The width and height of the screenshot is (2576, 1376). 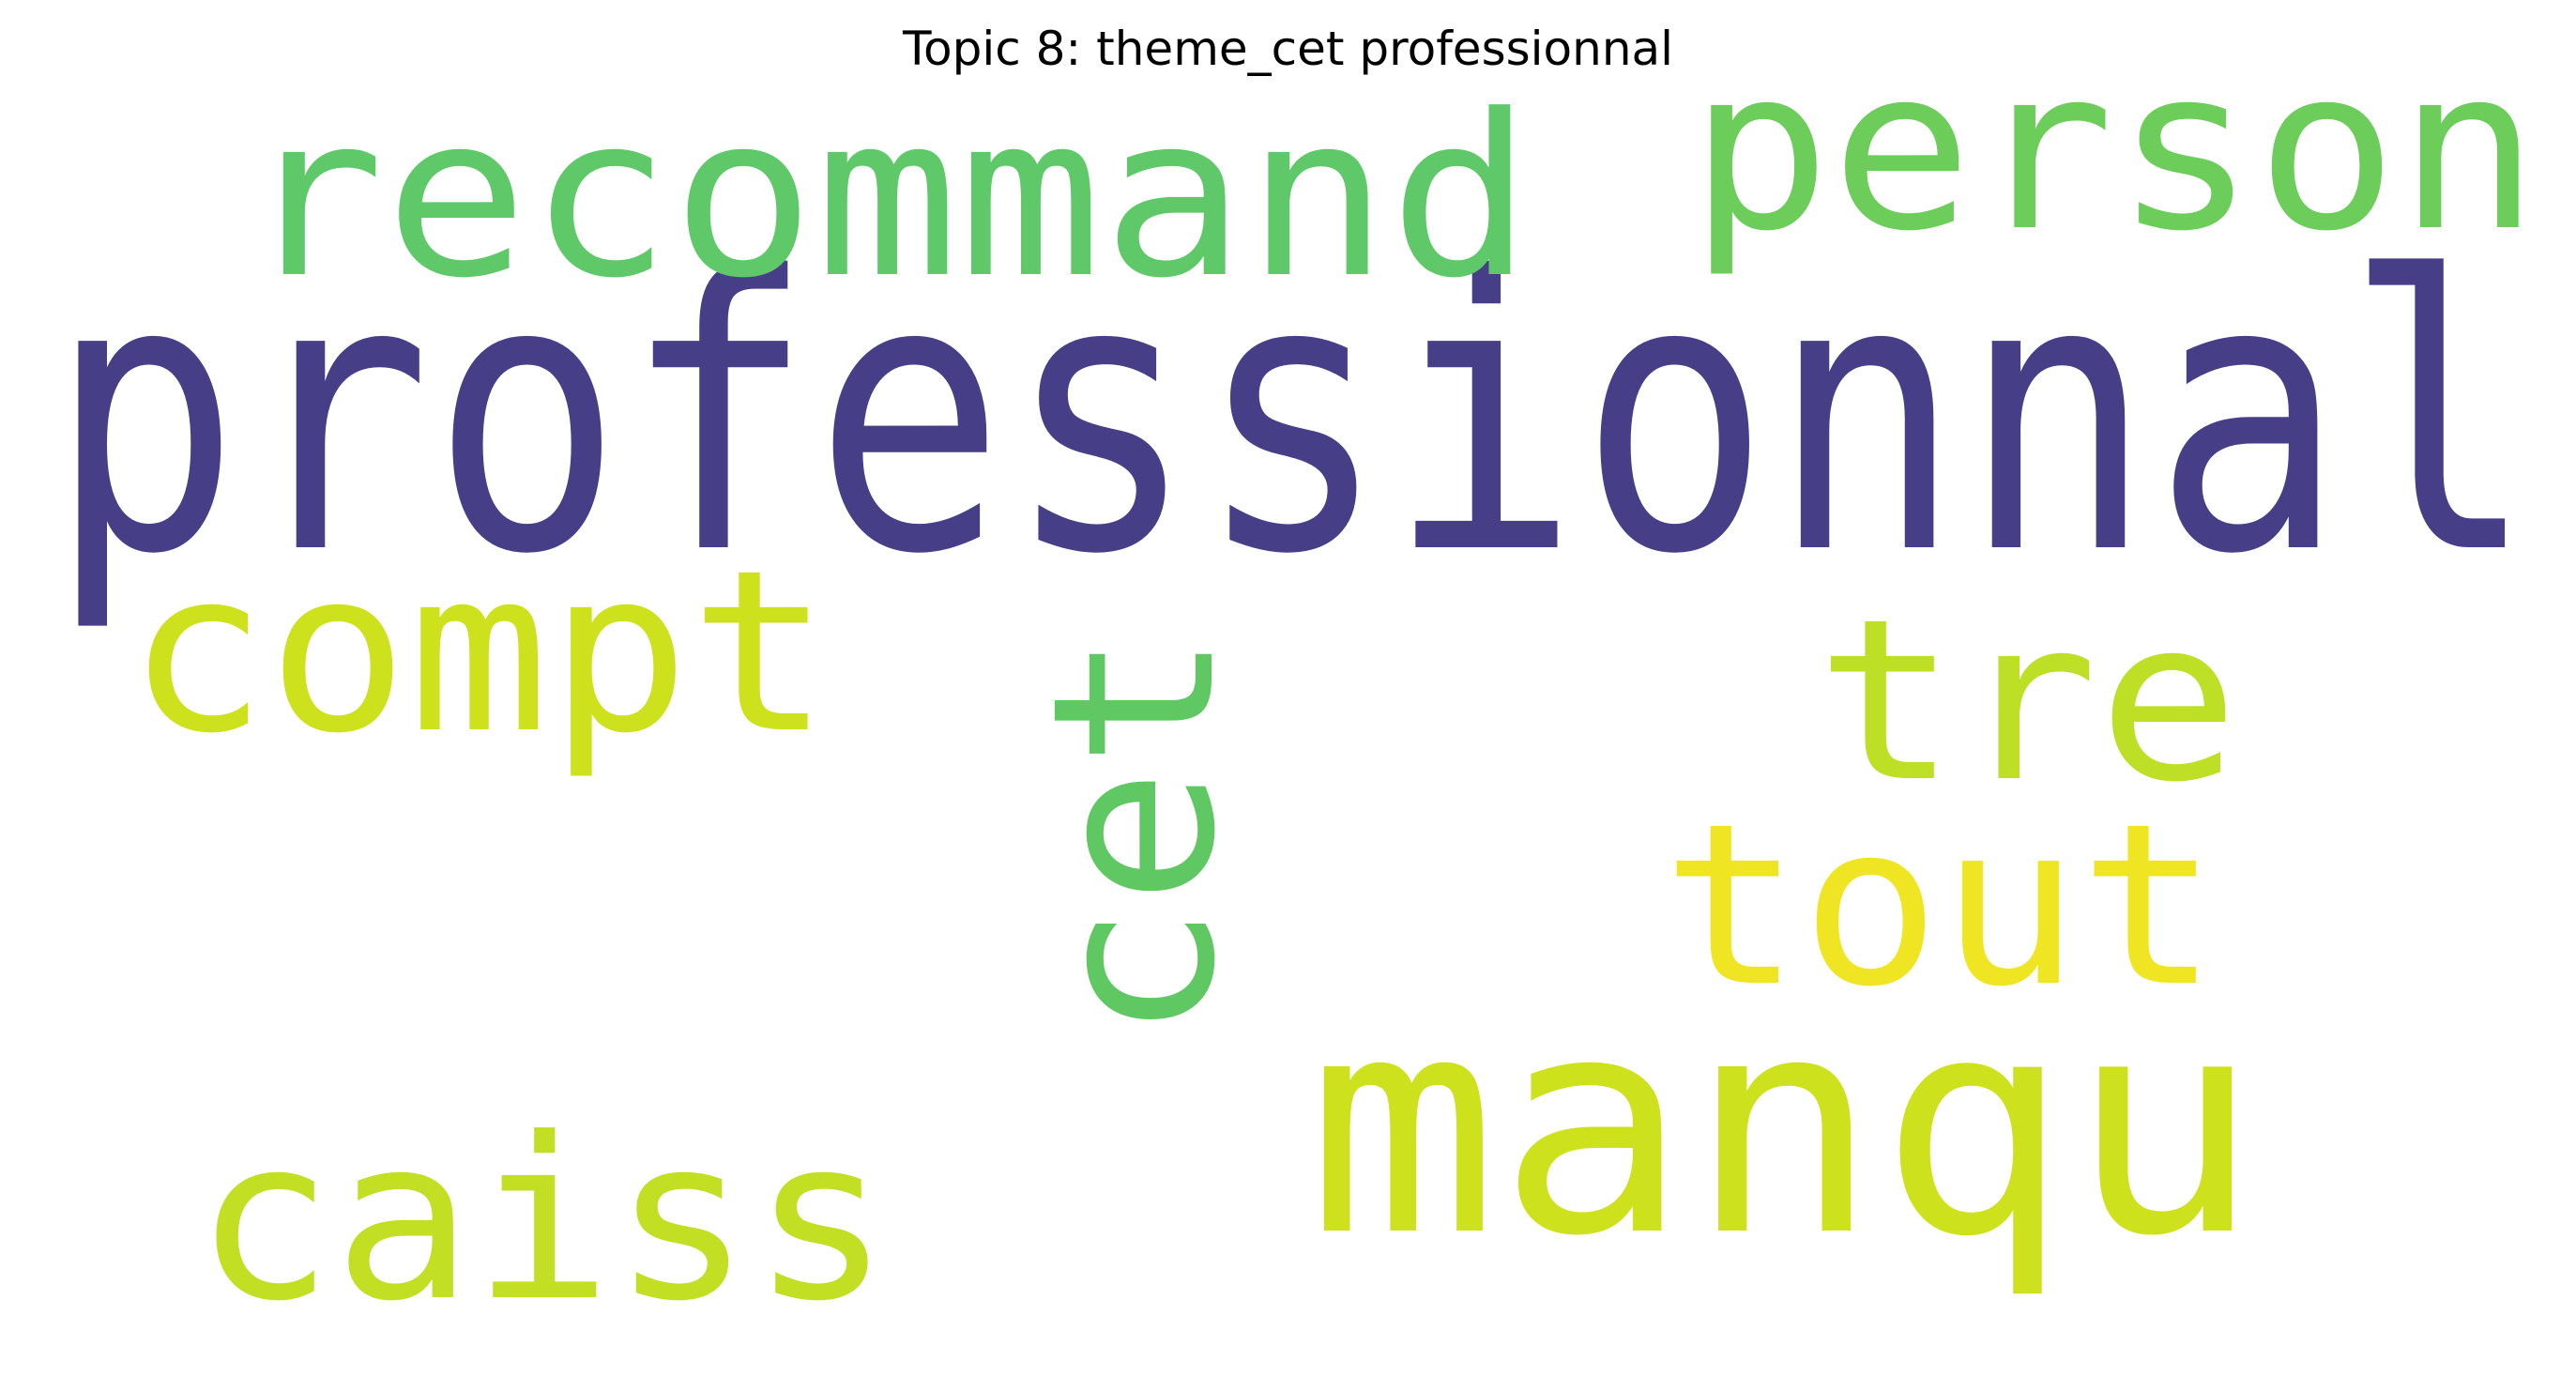 What do you see at coordinates (1288, 49) in the screenshot?
I see `figure-title: Topic 8: theme_cet professionnal` at bounding box center [1288, 49].